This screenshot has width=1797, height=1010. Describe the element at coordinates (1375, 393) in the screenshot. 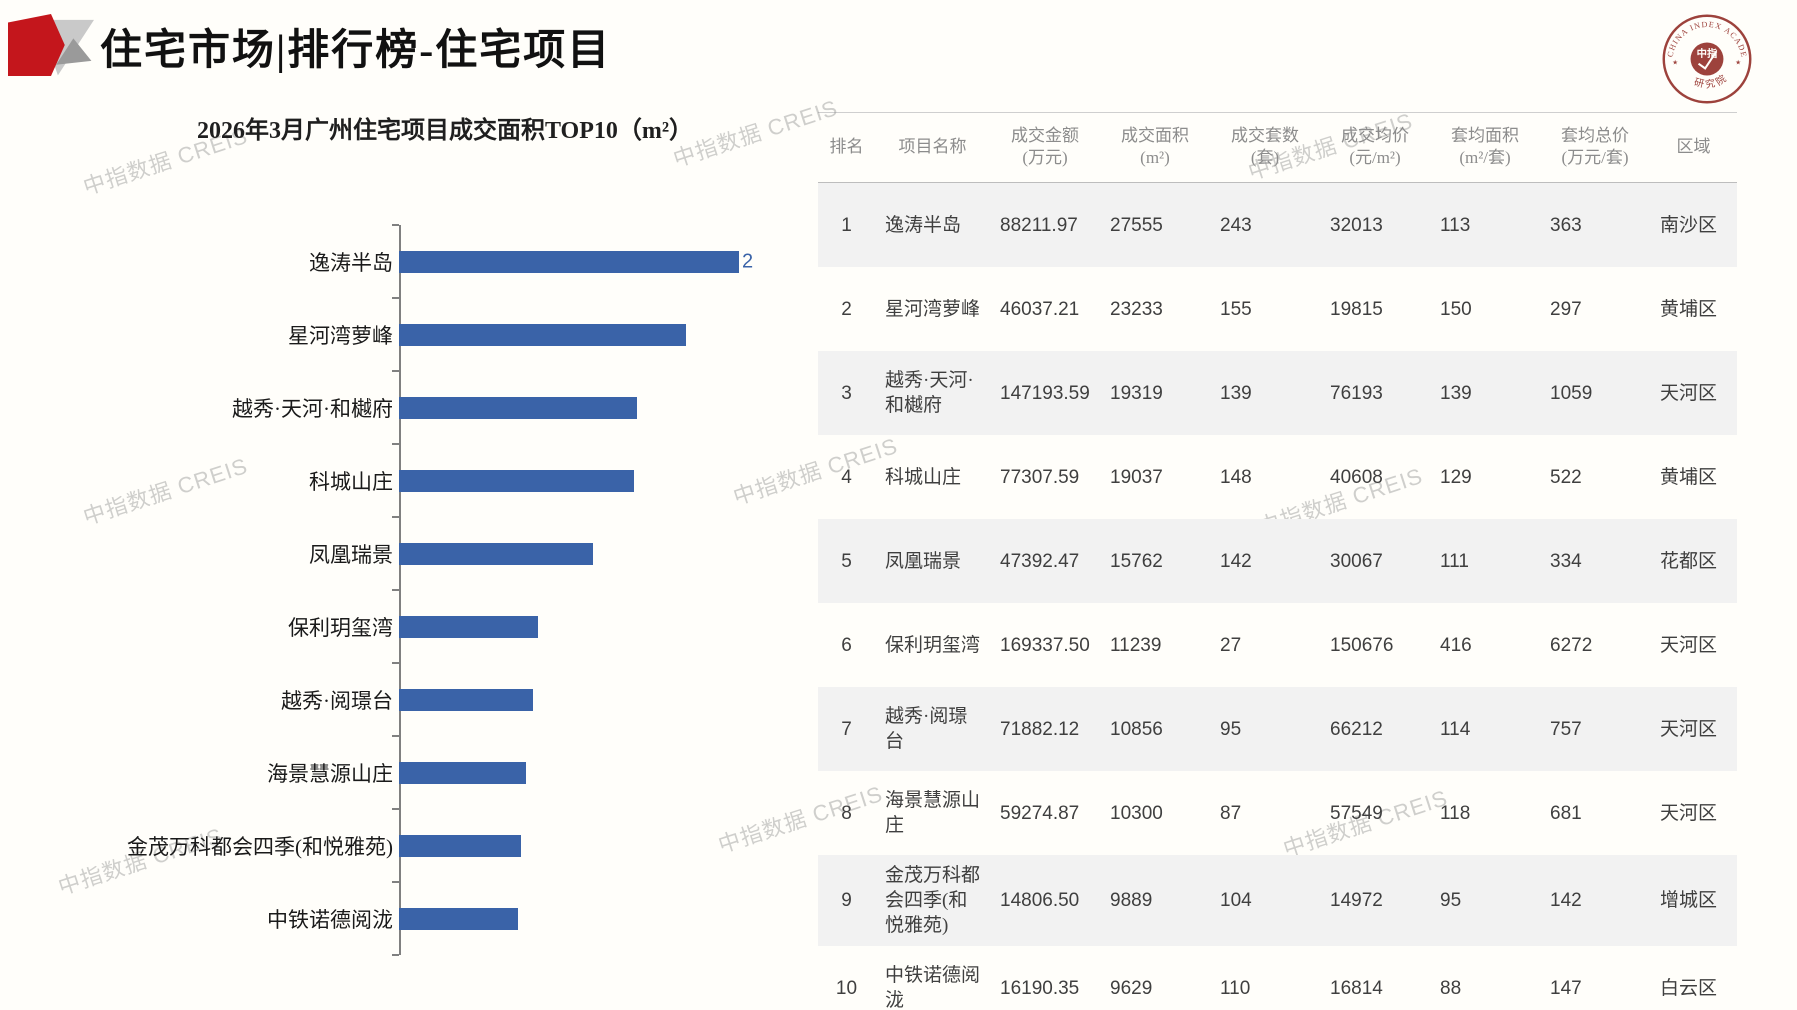

I see `table-cell: 76193` at that location.